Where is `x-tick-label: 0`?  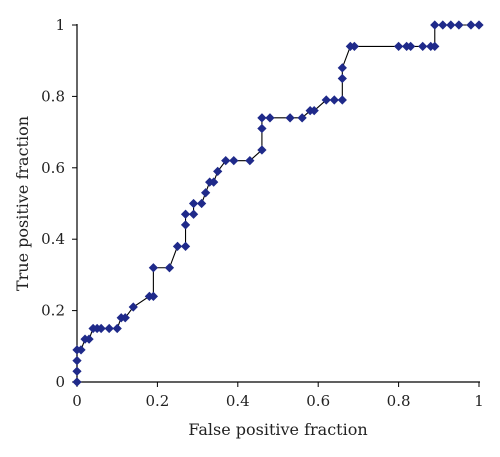 x-tick-label: 0 is located at coordinates (77, 401).